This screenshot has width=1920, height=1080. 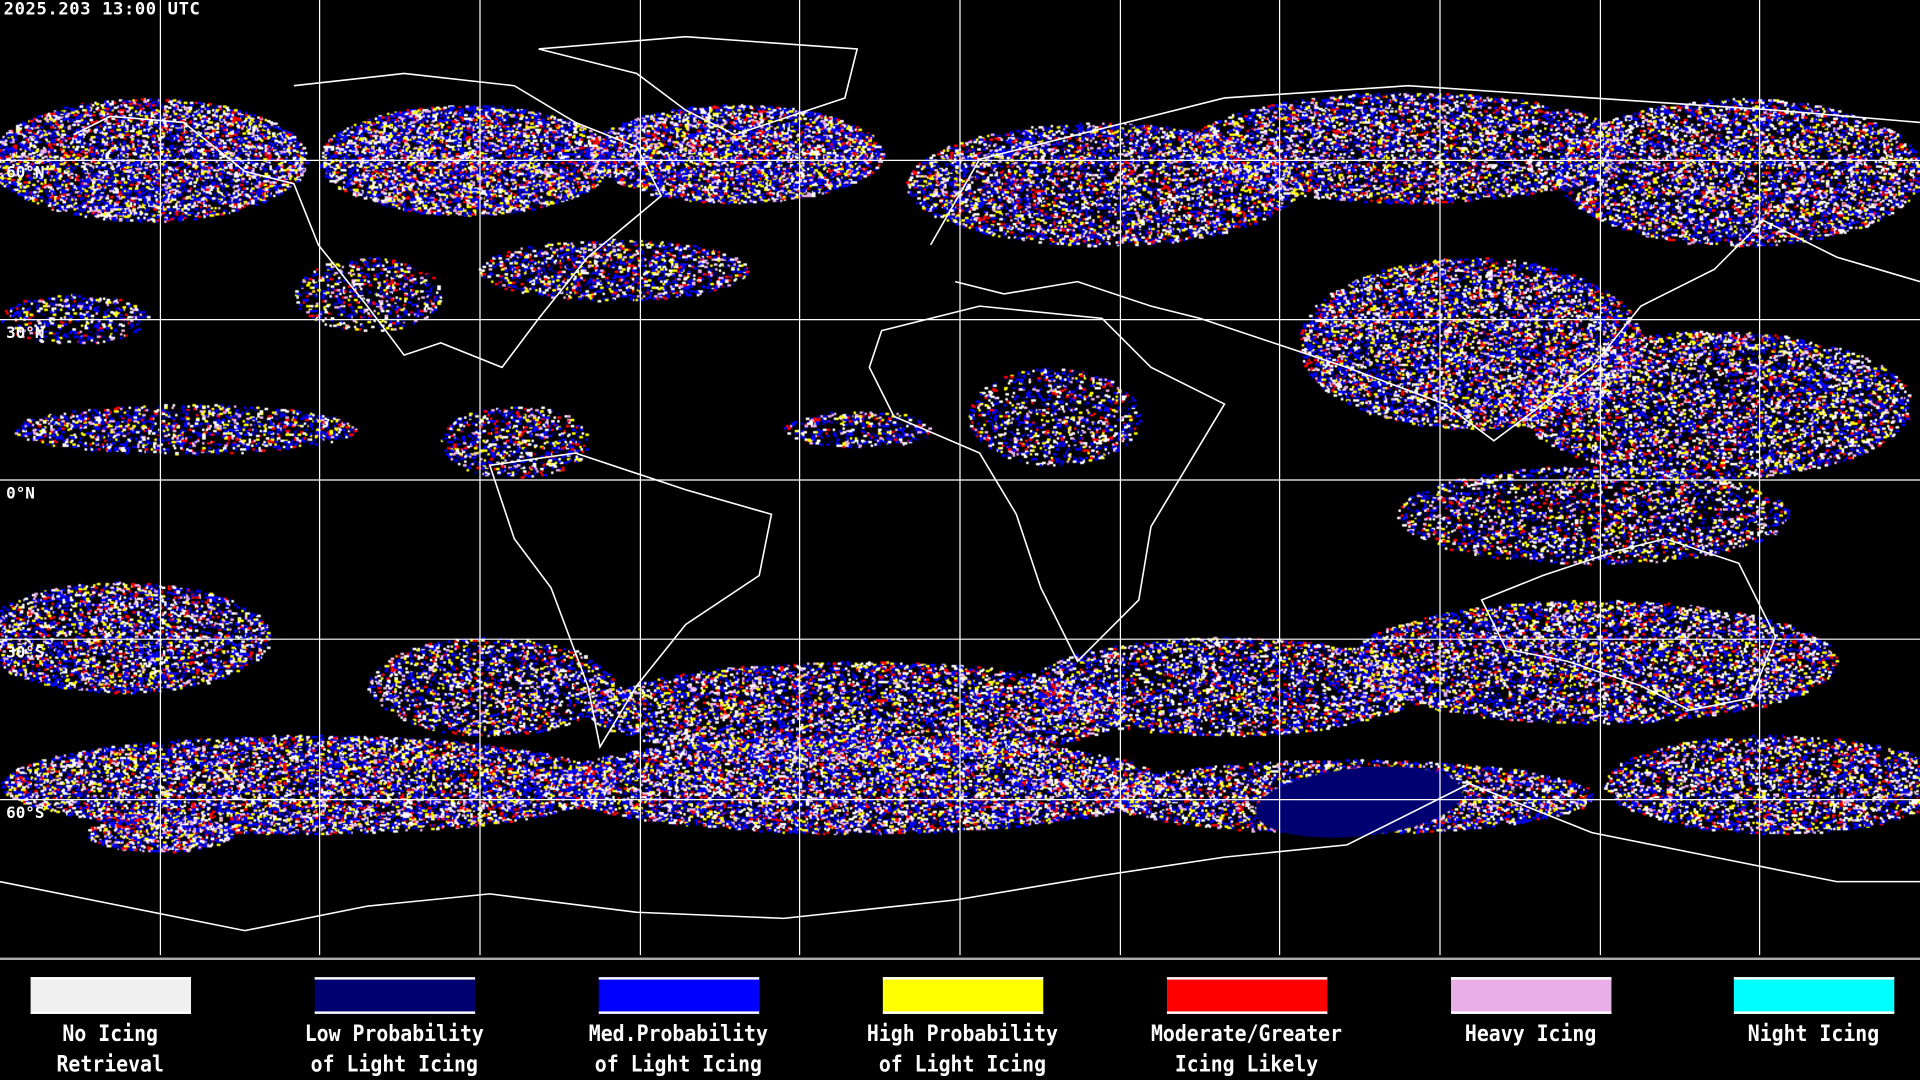 I want to click on lat-label-30s: 30°S, so click(x=25, y=653).